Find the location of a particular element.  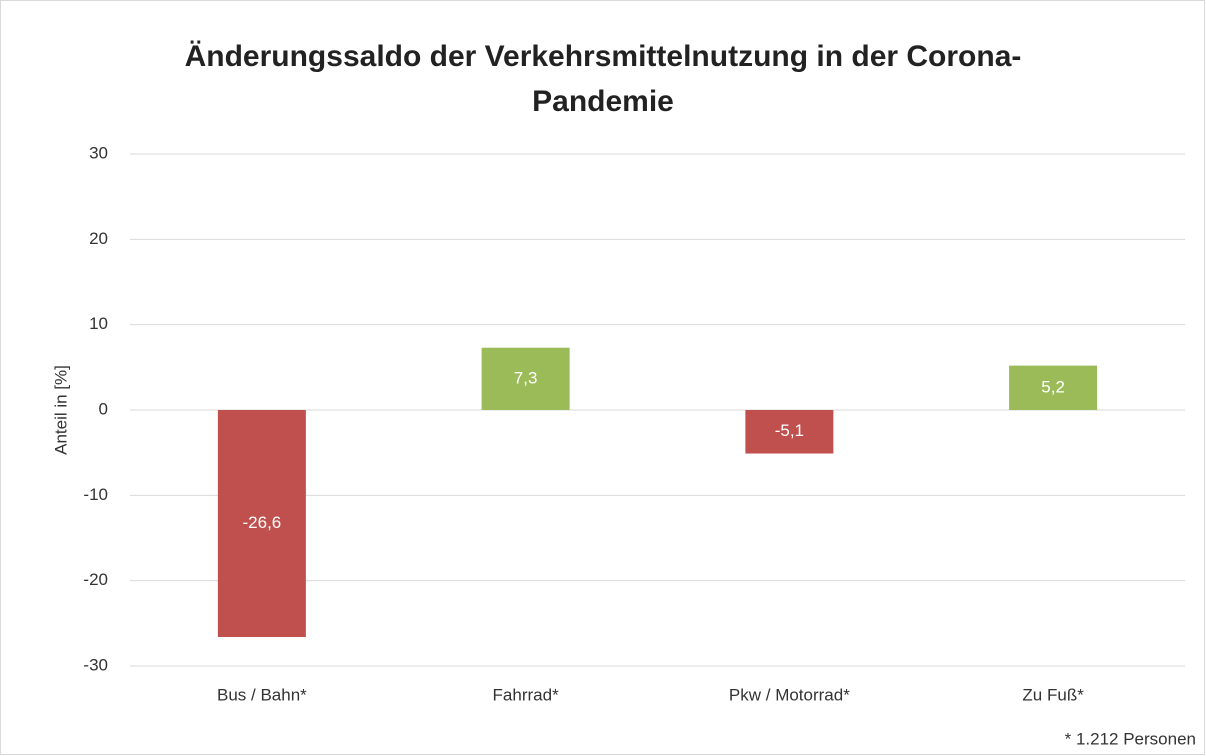

x-tick-label: Fahrrad* is located at coordinates (526, 694).